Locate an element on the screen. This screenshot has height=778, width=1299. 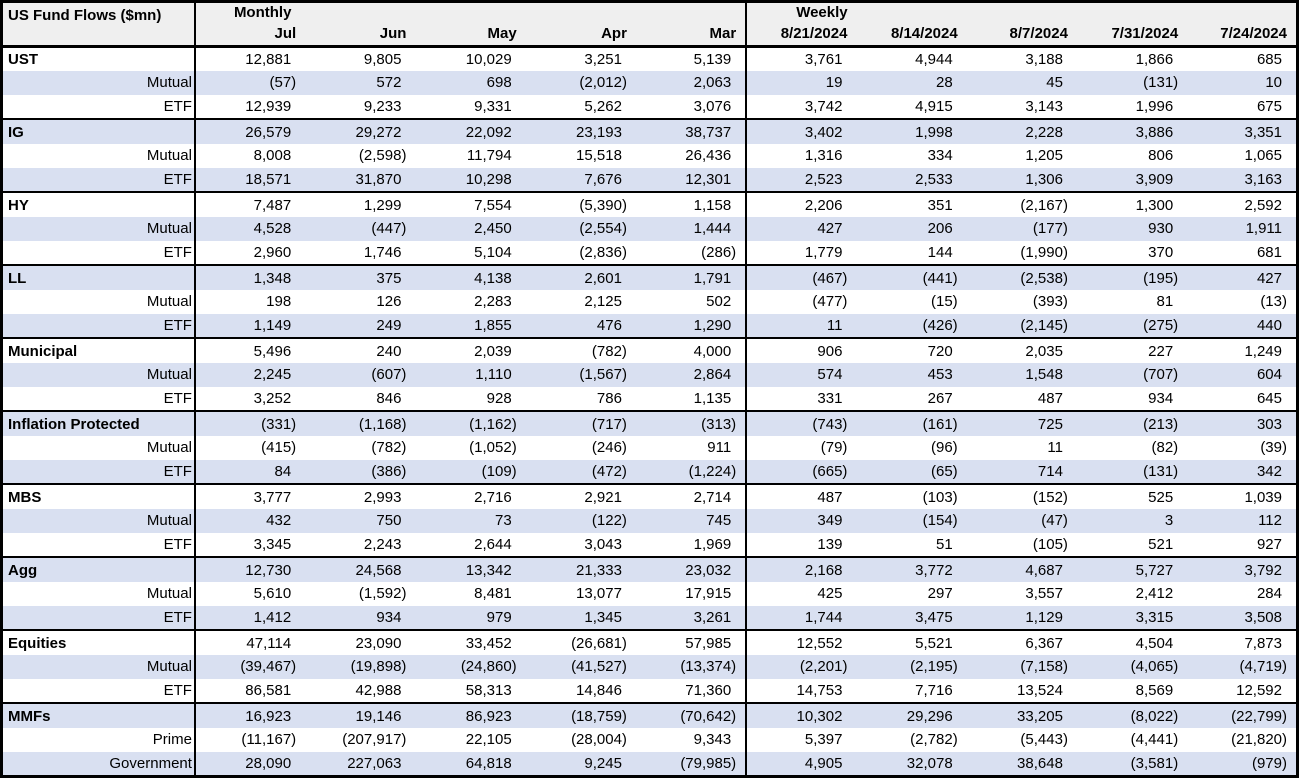
table-cell: 19,146 is located at coordinates (360, 715).